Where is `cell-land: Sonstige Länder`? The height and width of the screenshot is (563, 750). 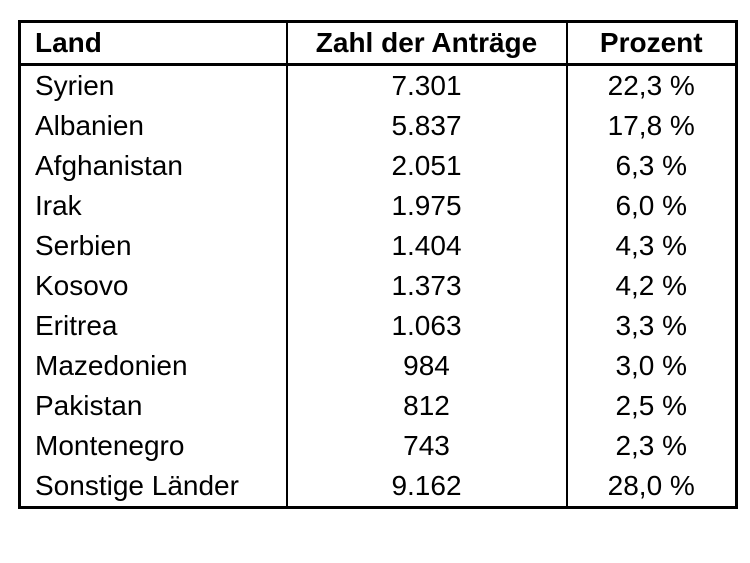 cell-land: Sonstige Länder is located at coordinates (153, 487).